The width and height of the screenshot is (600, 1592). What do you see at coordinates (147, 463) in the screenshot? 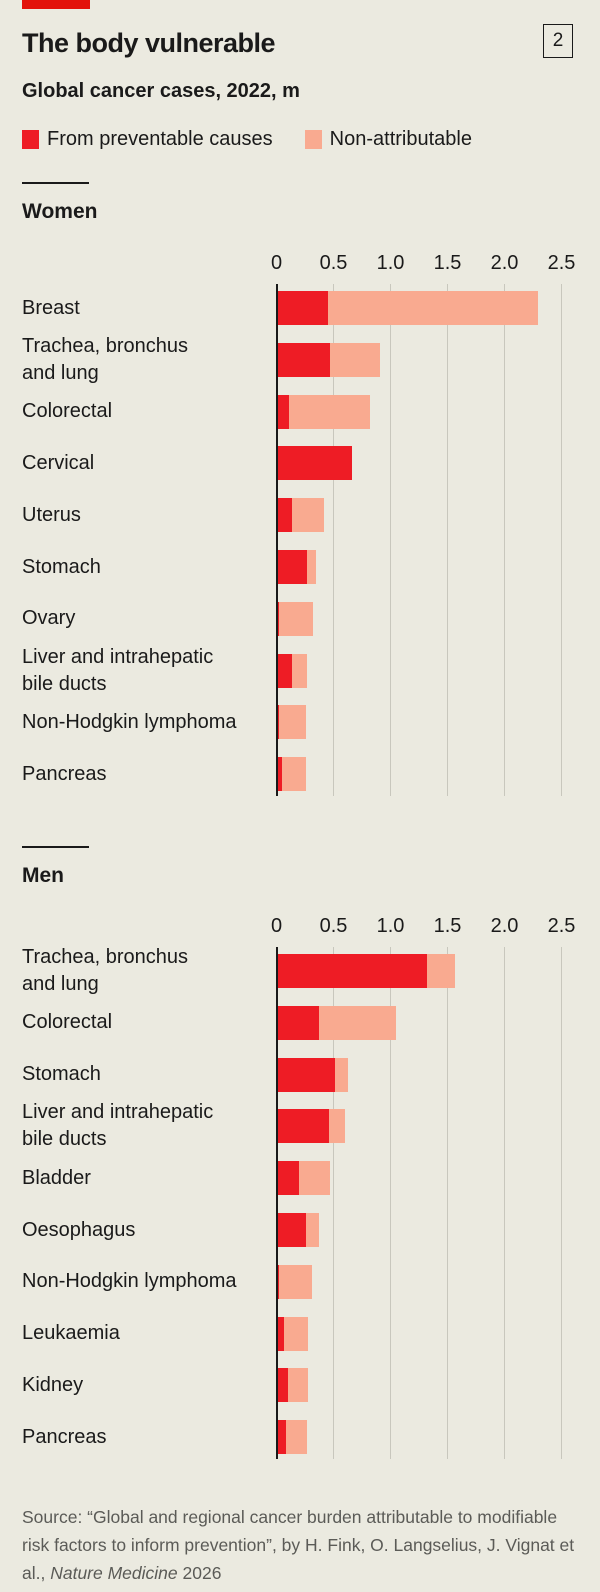
I see `category-label: Cervical` at bounding box center [147, 463].